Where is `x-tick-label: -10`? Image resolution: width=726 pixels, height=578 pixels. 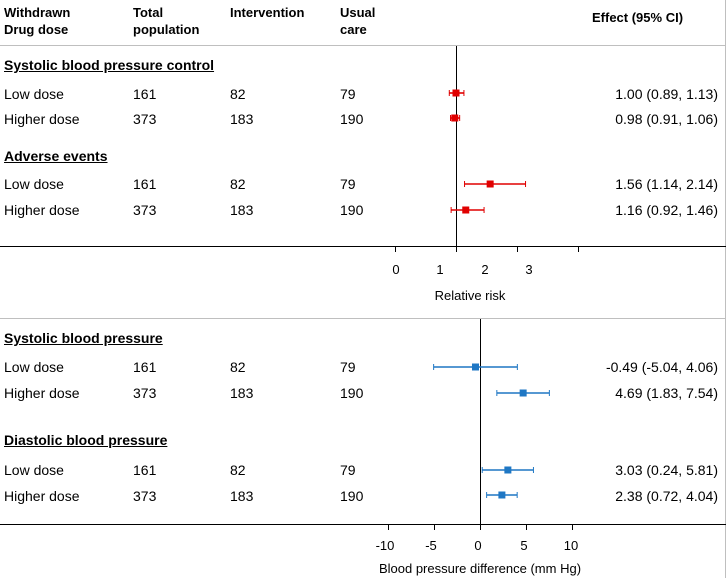 x-tick-label: -10 is located at coordinates (385, 545).